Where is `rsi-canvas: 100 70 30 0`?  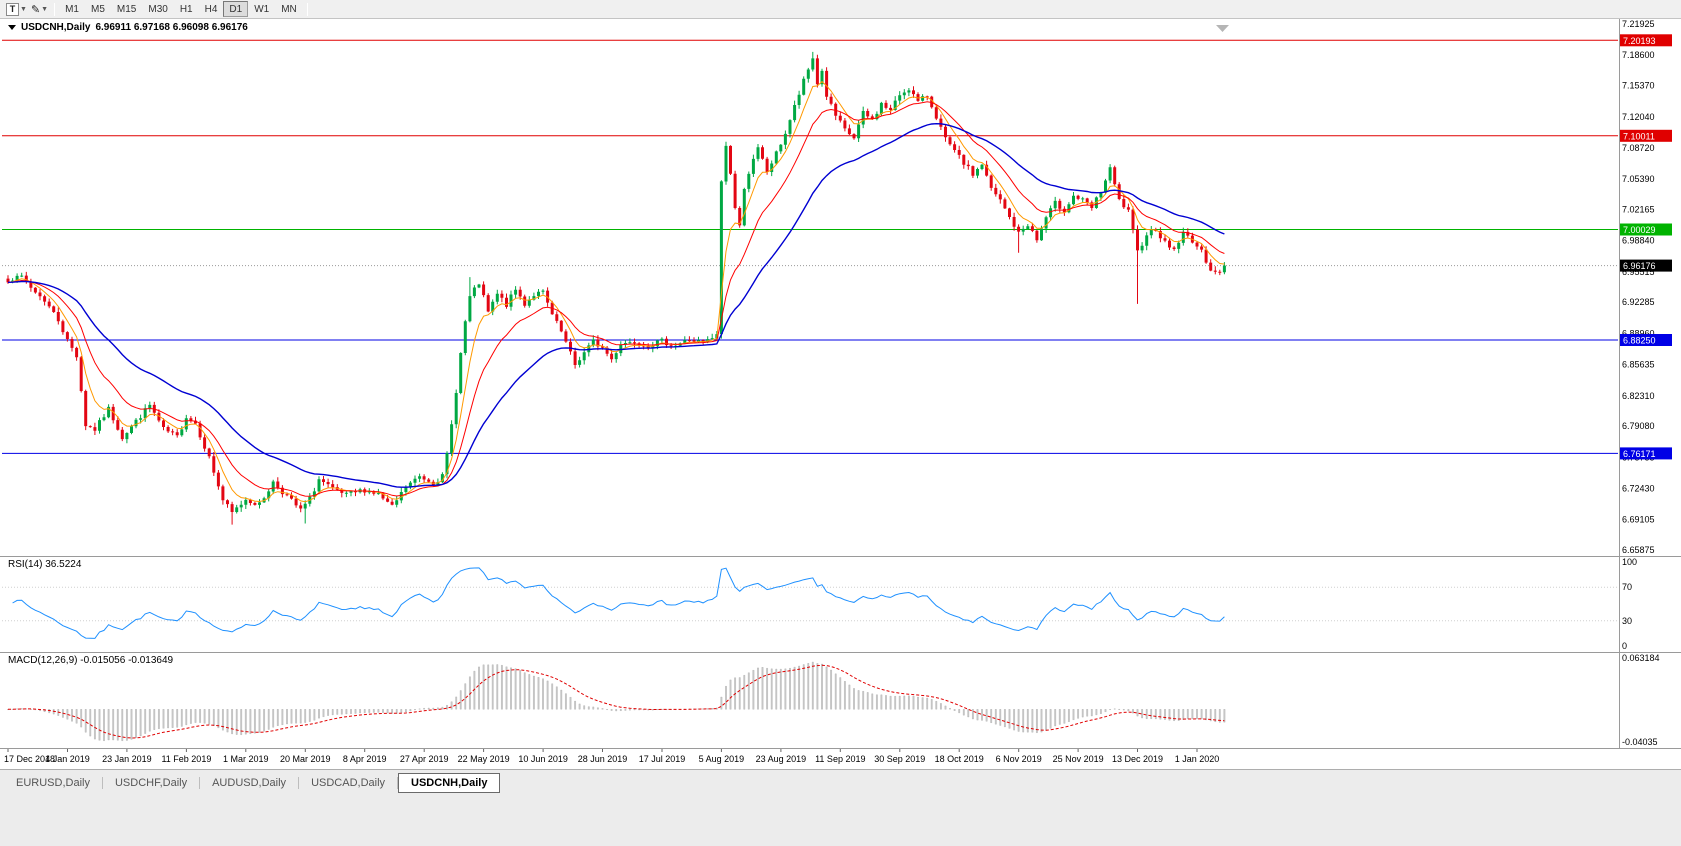 rsi-canvas: 100 70 30 0 is located at coordinates (840, 604).